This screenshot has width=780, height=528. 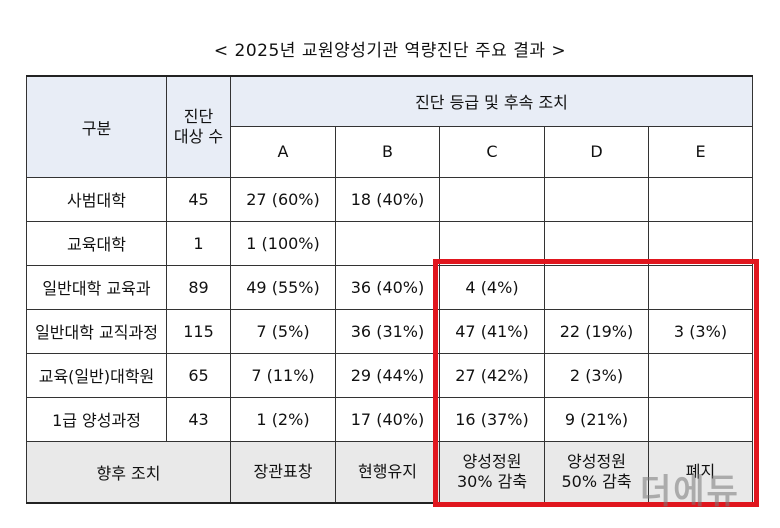 I want to click on row-name: 일반대학 교직과정, so click(x=96, y=331).